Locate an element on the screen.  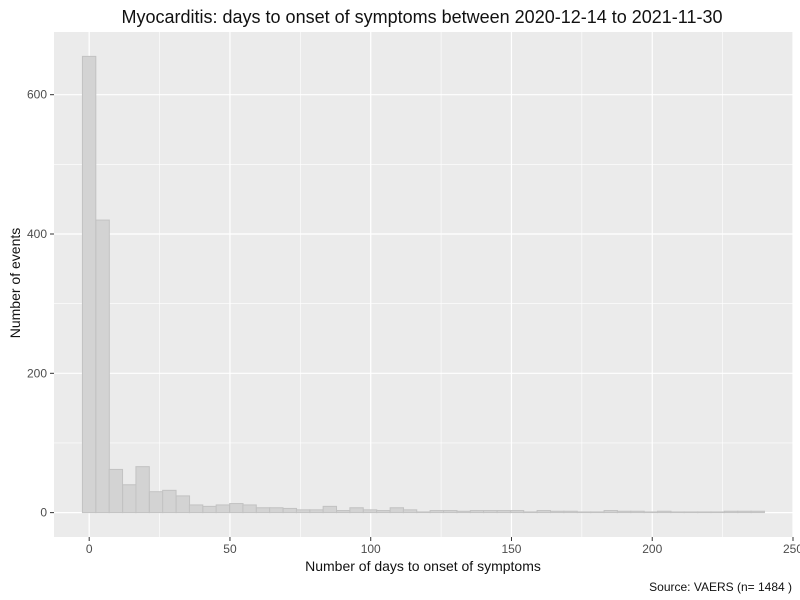
x-tick-label: 50 is located at coordinates (230, 549).